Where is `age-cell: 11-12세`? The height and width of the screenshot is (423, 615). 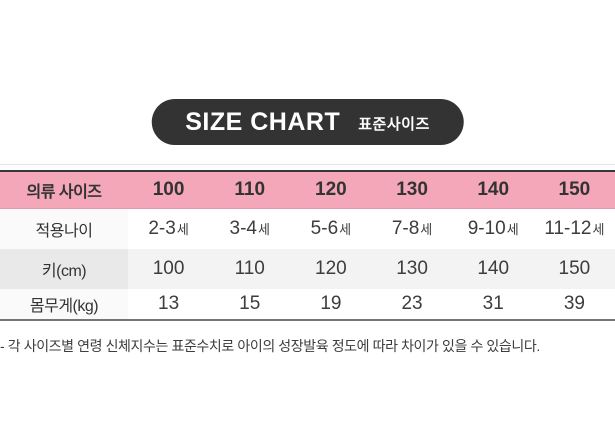 age-cell: 11-12세 is located at coordinates (574, 228).